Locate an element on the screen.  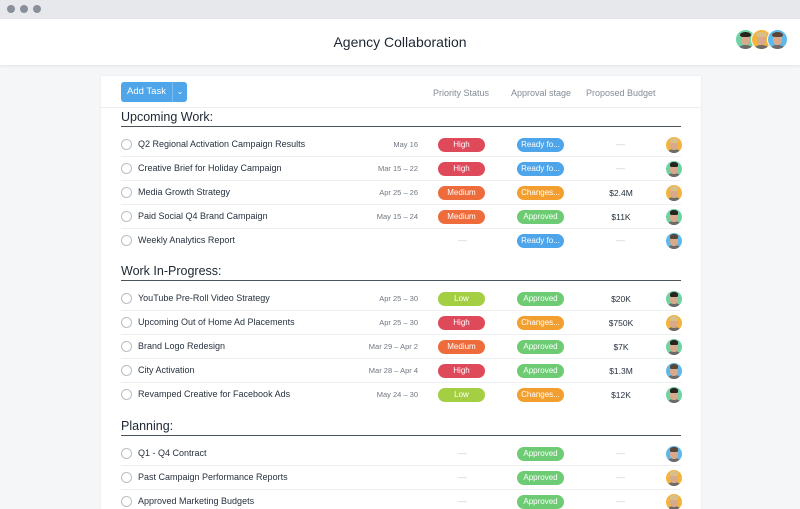
column-header-budget: Proposed Budget is located at coordinates (621, 93).